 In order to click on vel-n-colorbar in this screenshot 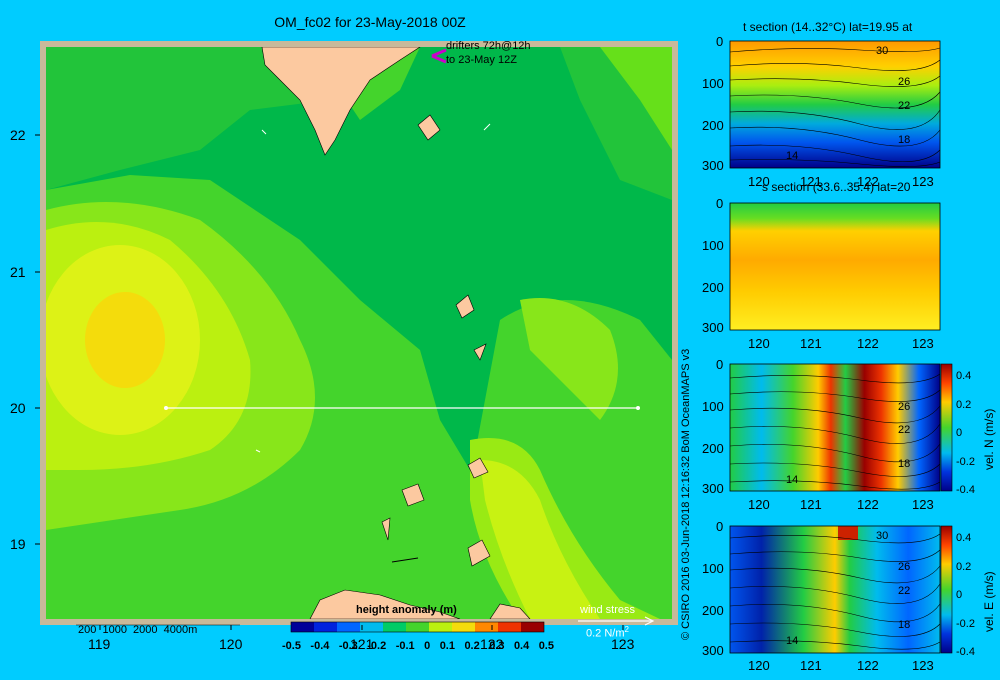, I will do `click(946, 427)`.